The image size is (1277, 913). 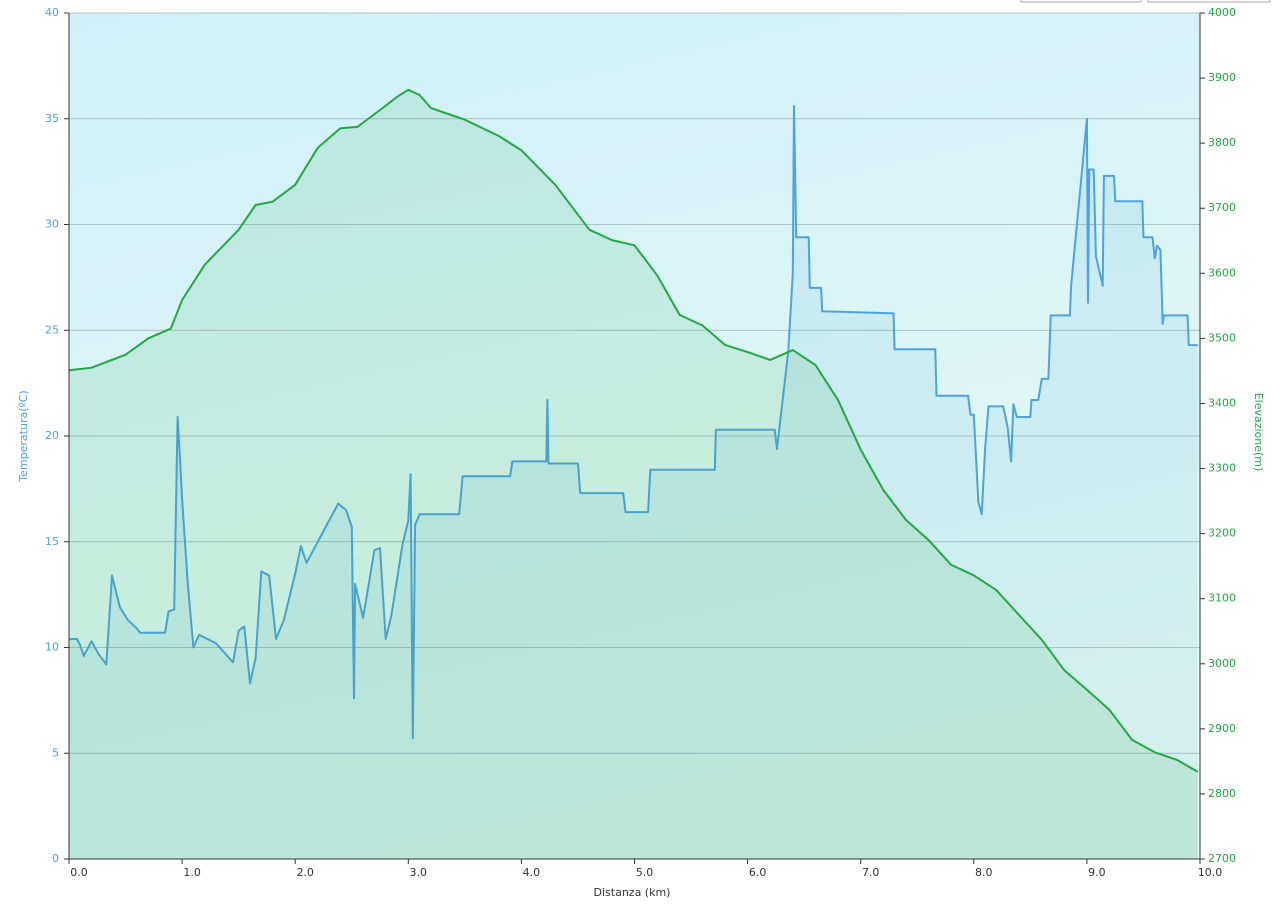 I want to click on y2-tick-label: 3800, so click(x=1222, y=142).